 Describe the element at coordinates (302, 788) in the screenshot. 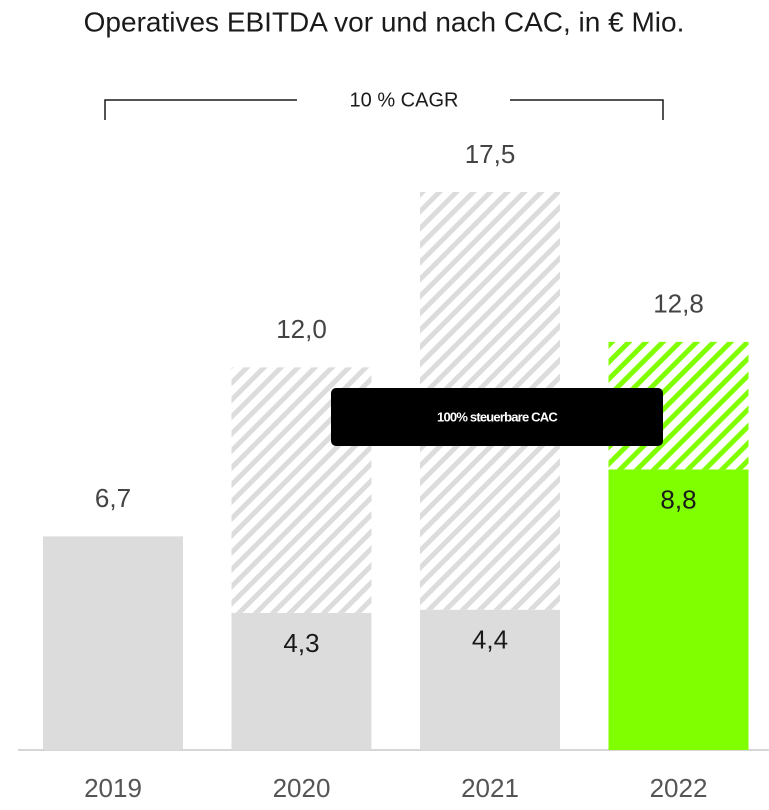

I see `x-tick-label: 2020` at that location.